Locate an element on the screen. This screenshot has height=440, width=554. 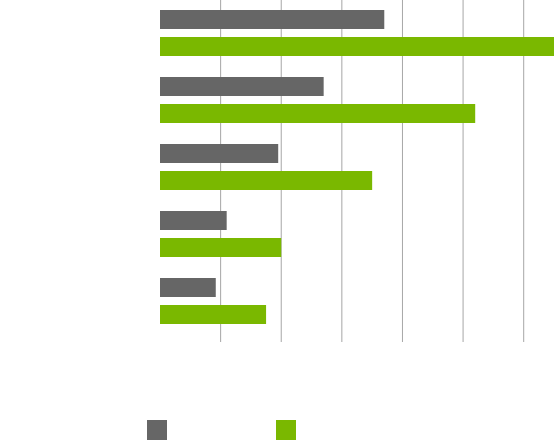
bar-series1-row5 is located at coordinates (188, 287).